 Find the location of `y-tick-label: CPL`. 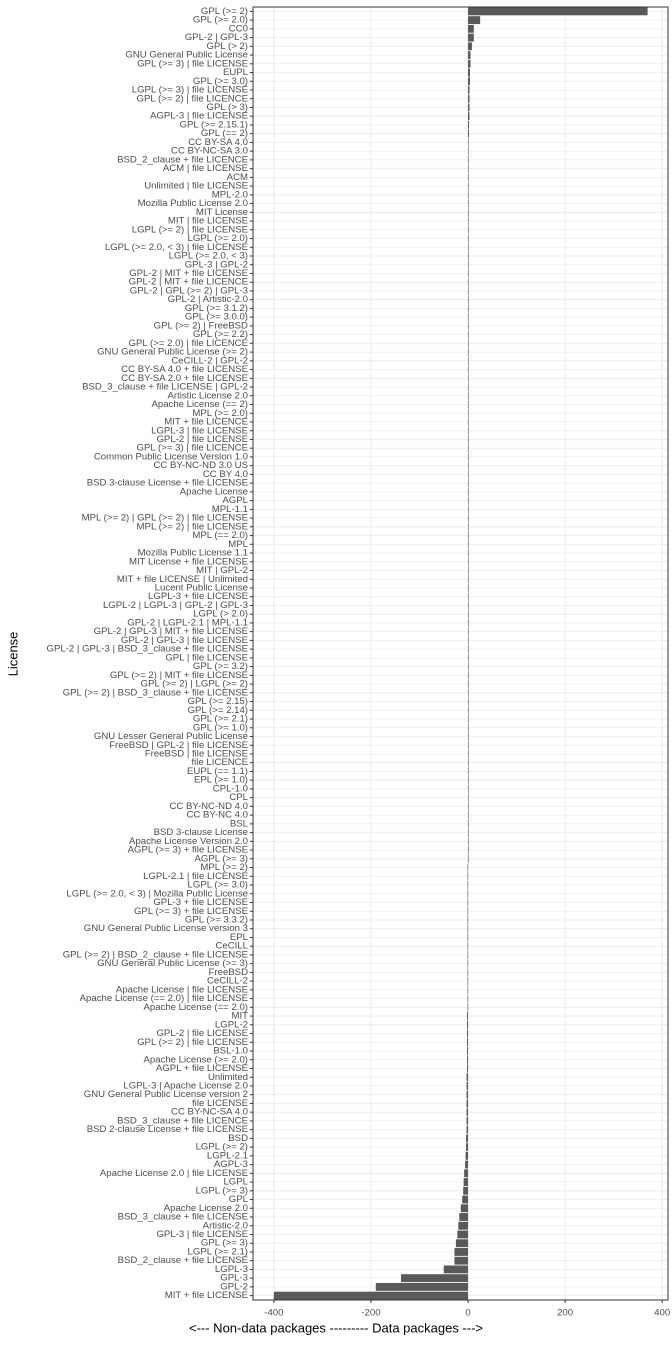

y-tick-label: CPL is located at coordinates (238, 797).